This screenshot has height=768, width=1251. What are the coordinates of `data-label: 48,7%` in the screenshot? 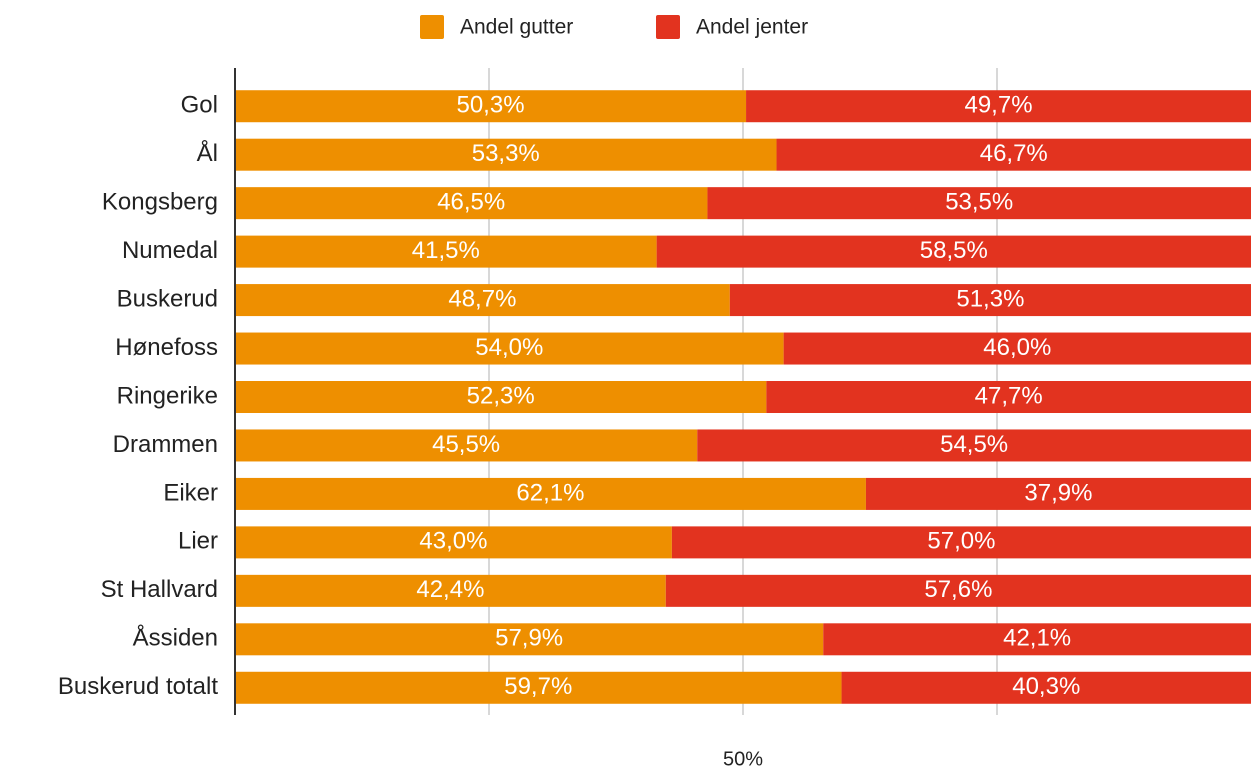 It's located at (482, 298).